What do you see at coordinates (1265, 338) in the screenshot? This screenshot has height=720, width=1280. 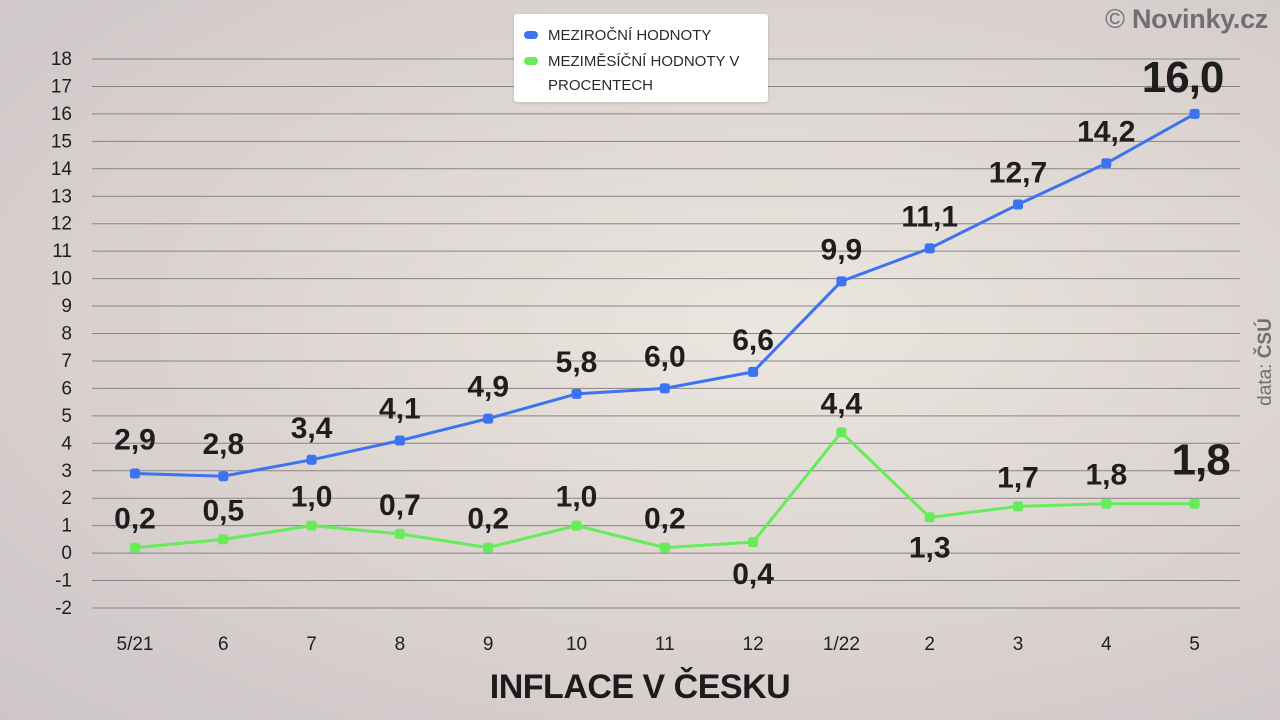 I see `source-name: ČSÚ` at bounding box center [1265, 338].